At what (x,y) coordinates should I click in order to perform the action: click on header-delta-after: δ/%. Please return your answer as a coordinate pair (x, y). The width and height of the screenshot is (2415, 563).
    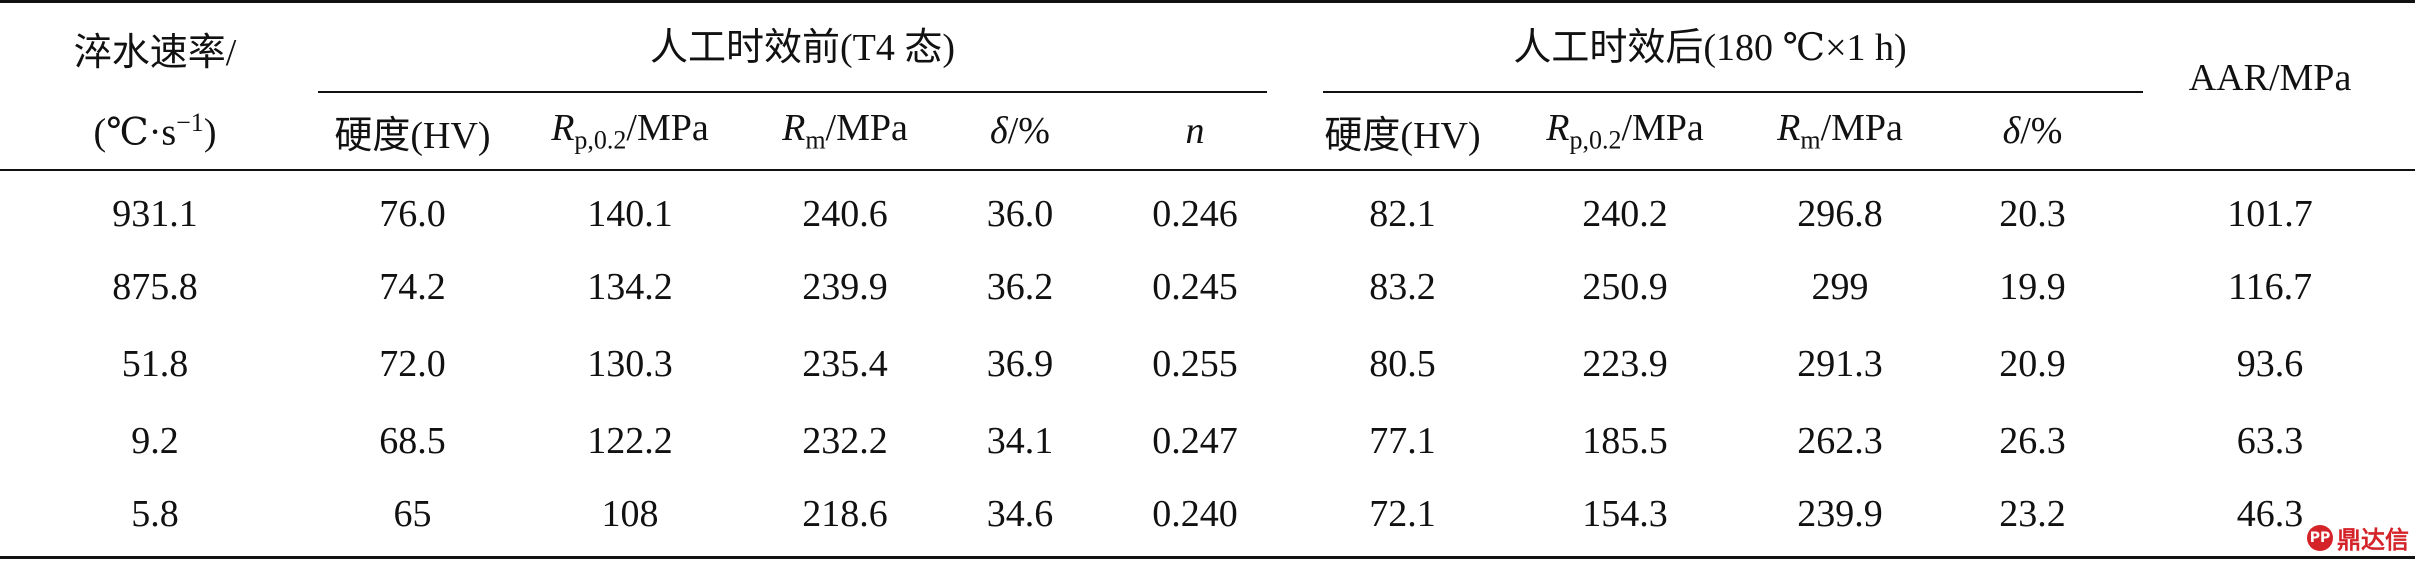
    Looking at the image, I should click on (2032, 131).